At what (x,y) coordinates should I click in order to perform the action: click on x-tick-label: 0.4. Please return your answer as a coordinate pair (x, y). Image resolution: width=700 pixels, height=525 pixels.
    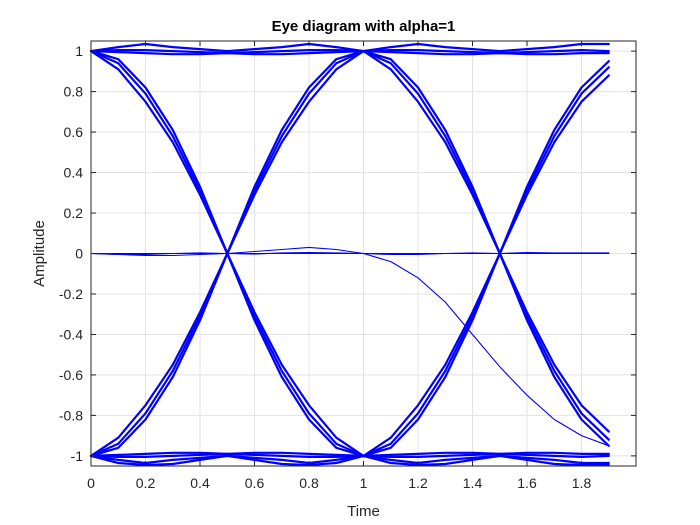
    Looking at the image, I should click on (200, 483).